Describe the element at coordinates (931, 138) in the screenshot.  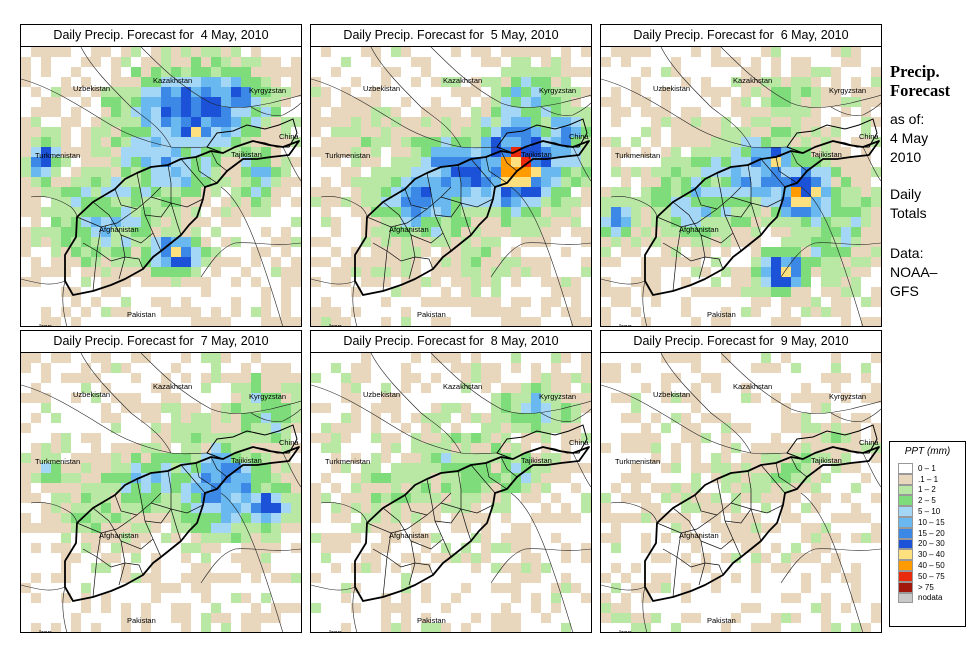
I see `asof-block: as of: 4 May 2010` at that location.